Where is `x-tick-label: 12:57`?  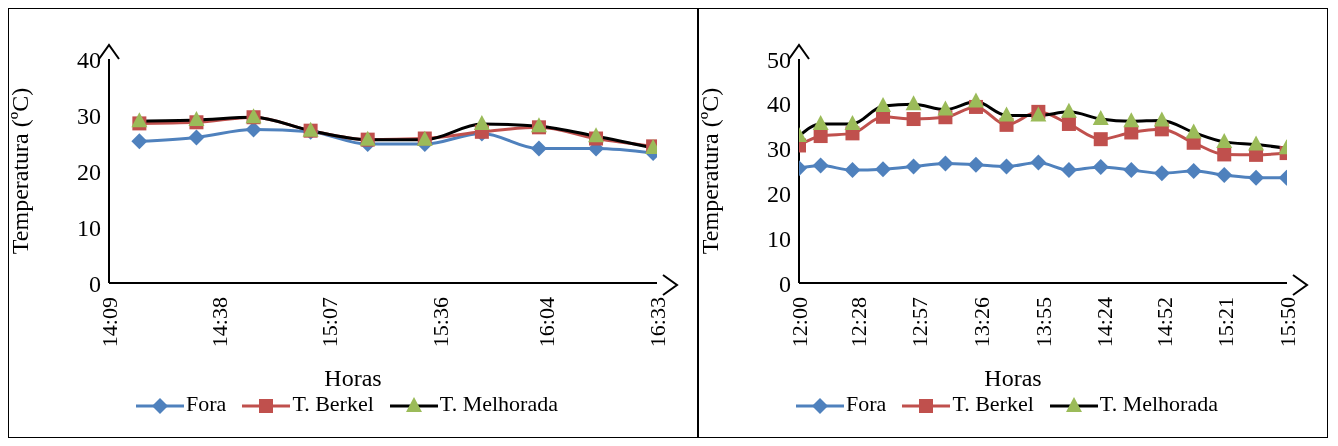 x-tick-label: 12:57 is located at coordinates (920, 322).